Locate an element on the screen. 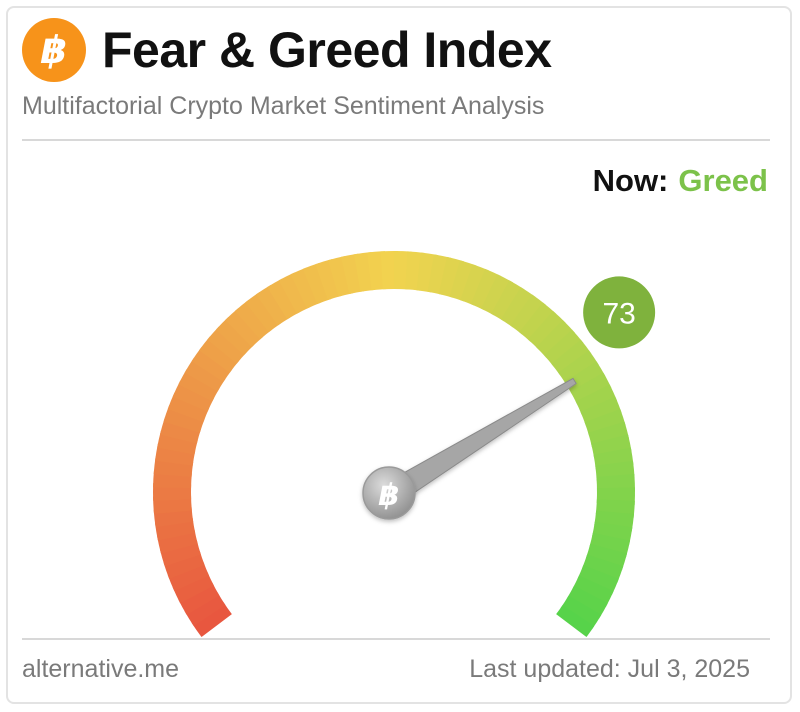 This screenshot has width=800, height=712. source-link: alternative.me is located at coordinates (101, 669).